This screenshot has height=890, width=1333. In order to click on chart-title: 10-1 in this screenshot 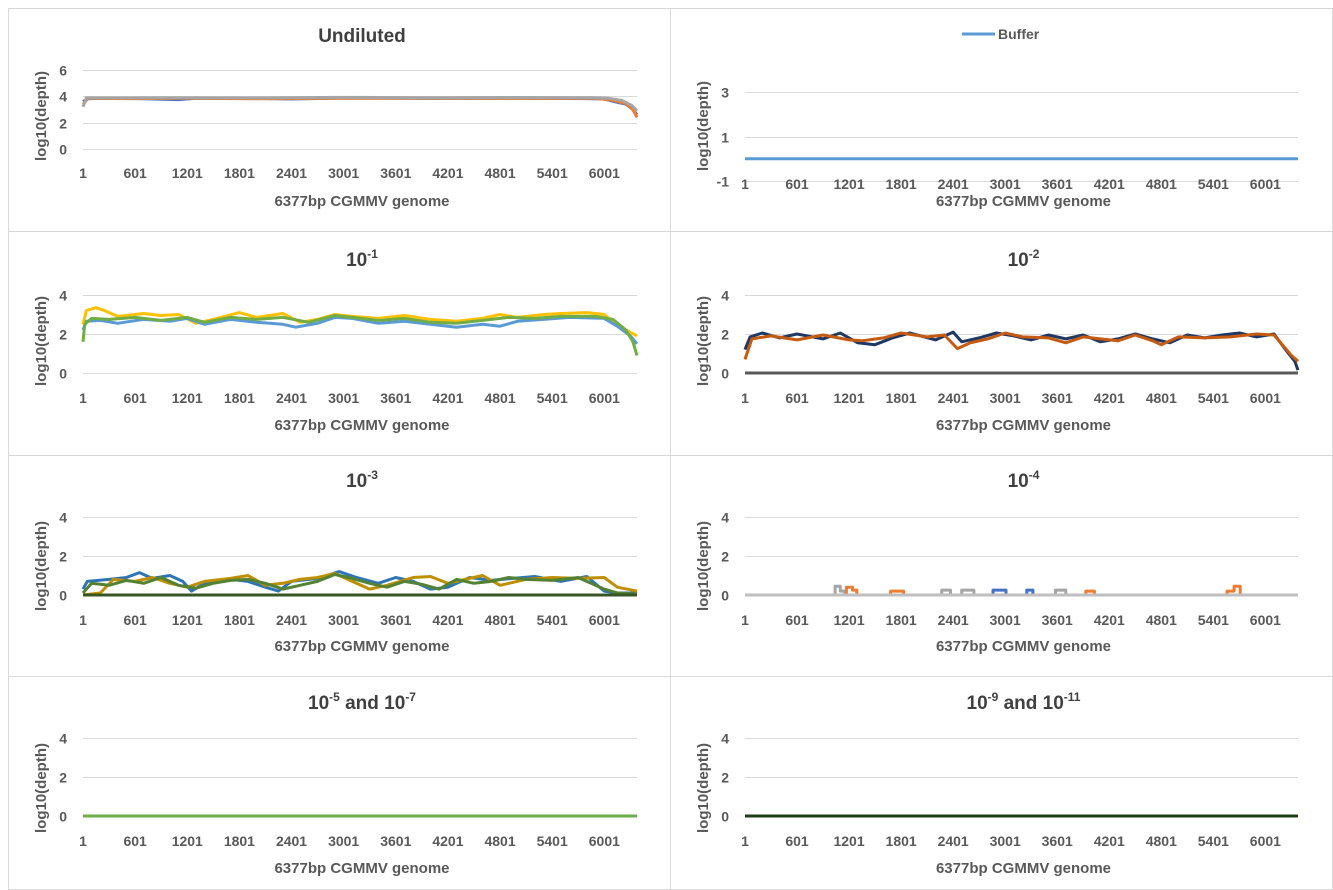, I will do `click(362, 259)`.